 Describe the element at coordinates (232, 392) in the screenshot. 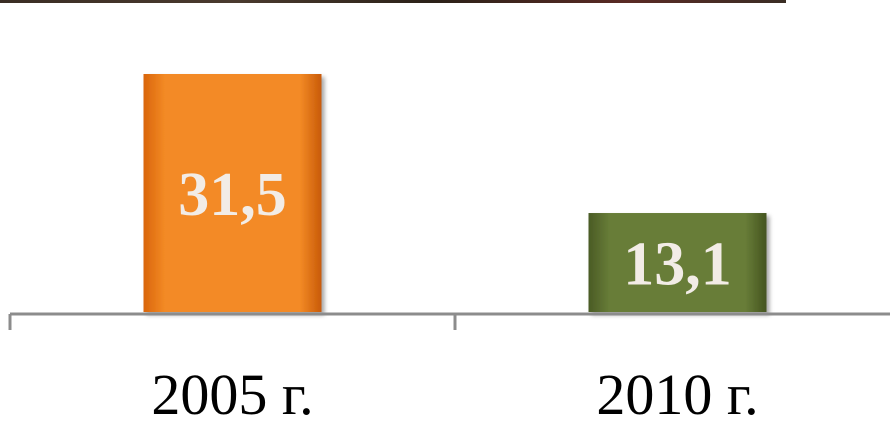

I see `x-tick-label-0: 2005 г.` at that location.